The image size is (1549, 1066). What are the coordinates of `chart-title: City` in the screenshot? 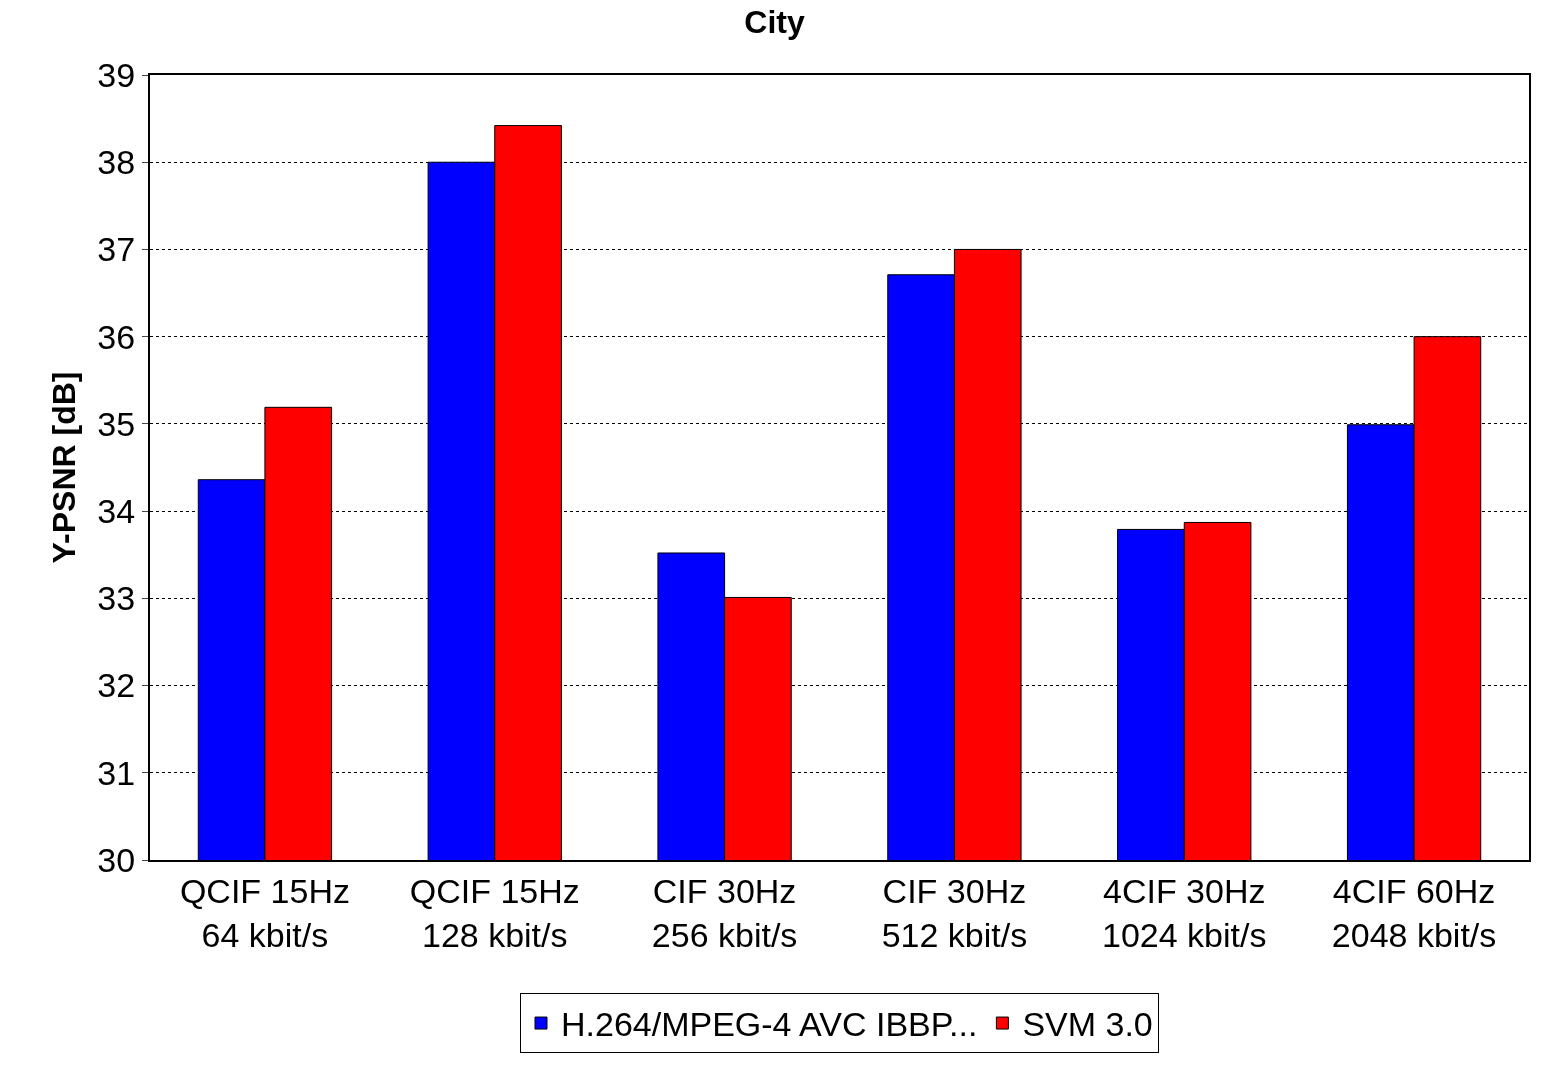 It's located at (774, 22).